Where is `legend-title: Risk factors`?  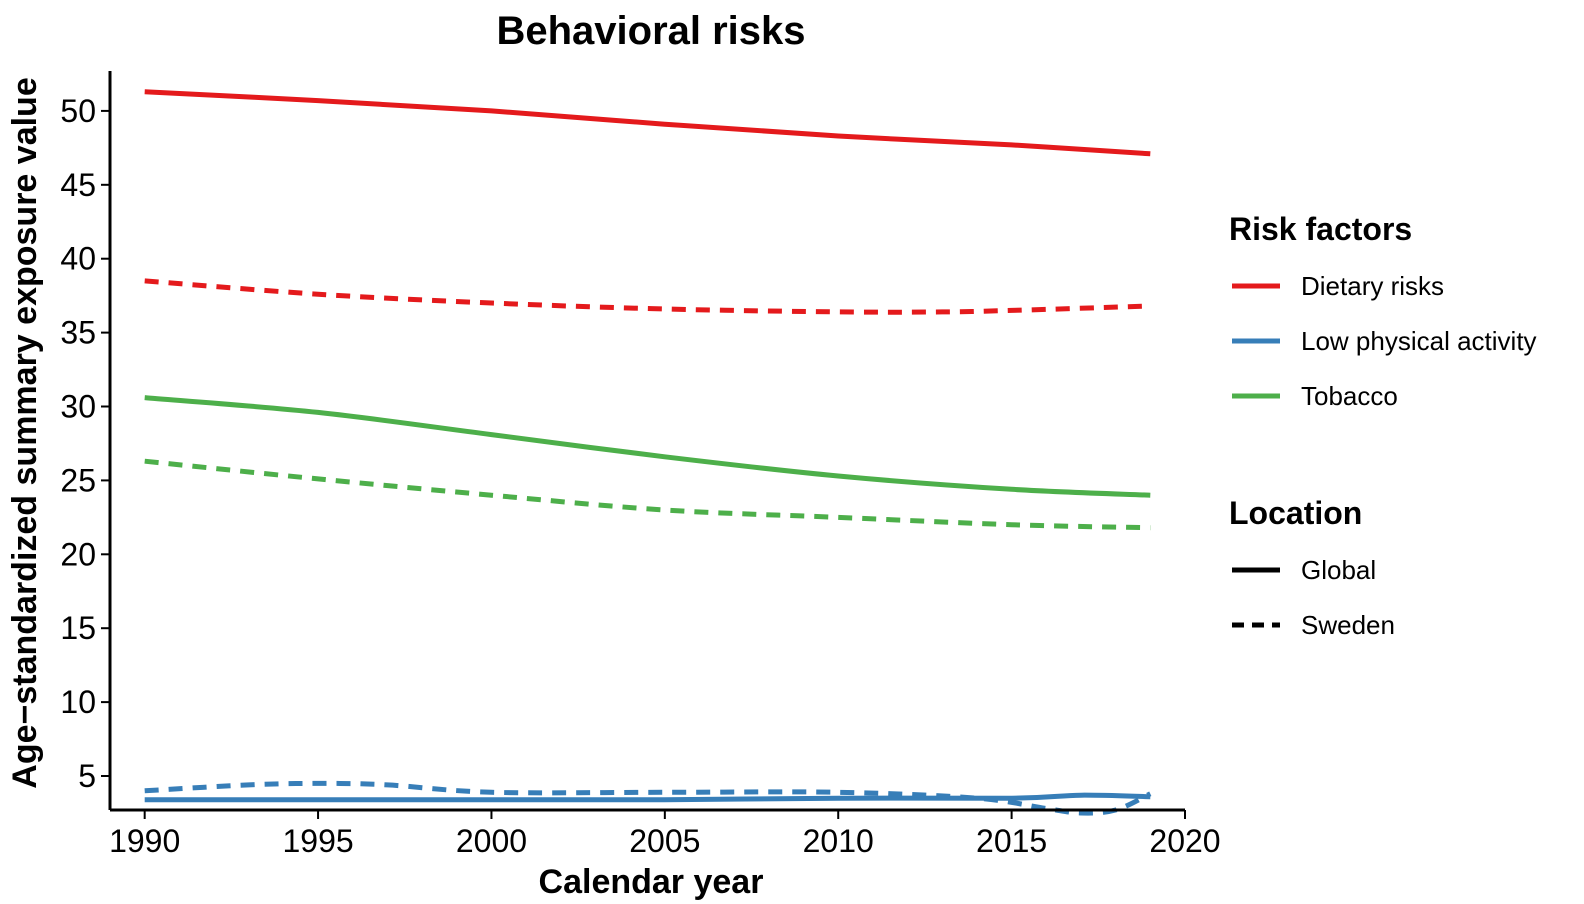
legend-title: Risk factors is located at coordinates (1320, 229).